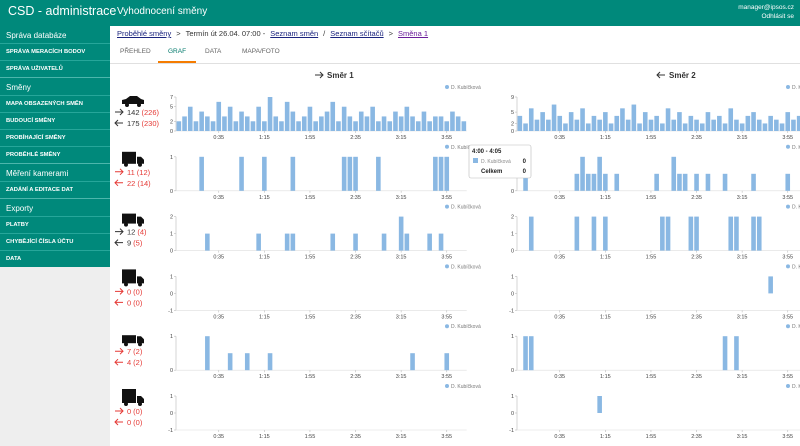 This screenshot has height=446, width=800. I want to click on count-value: 9, so click(129, 243).